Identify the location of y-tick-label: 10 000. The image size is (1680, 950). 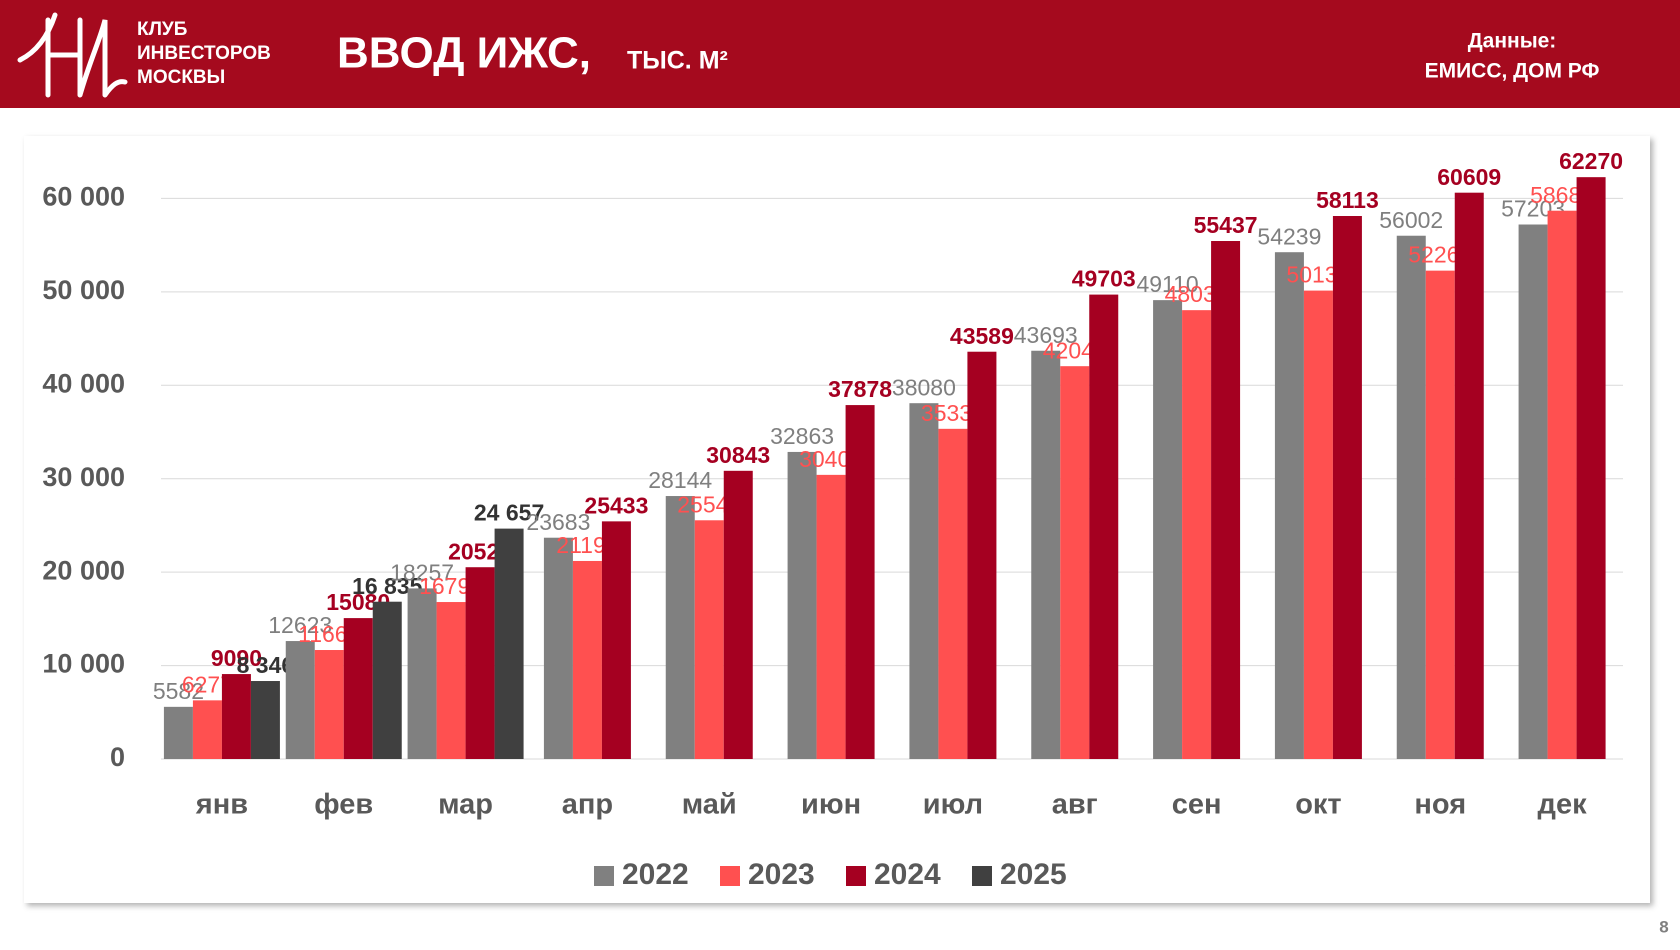
(83, 664).